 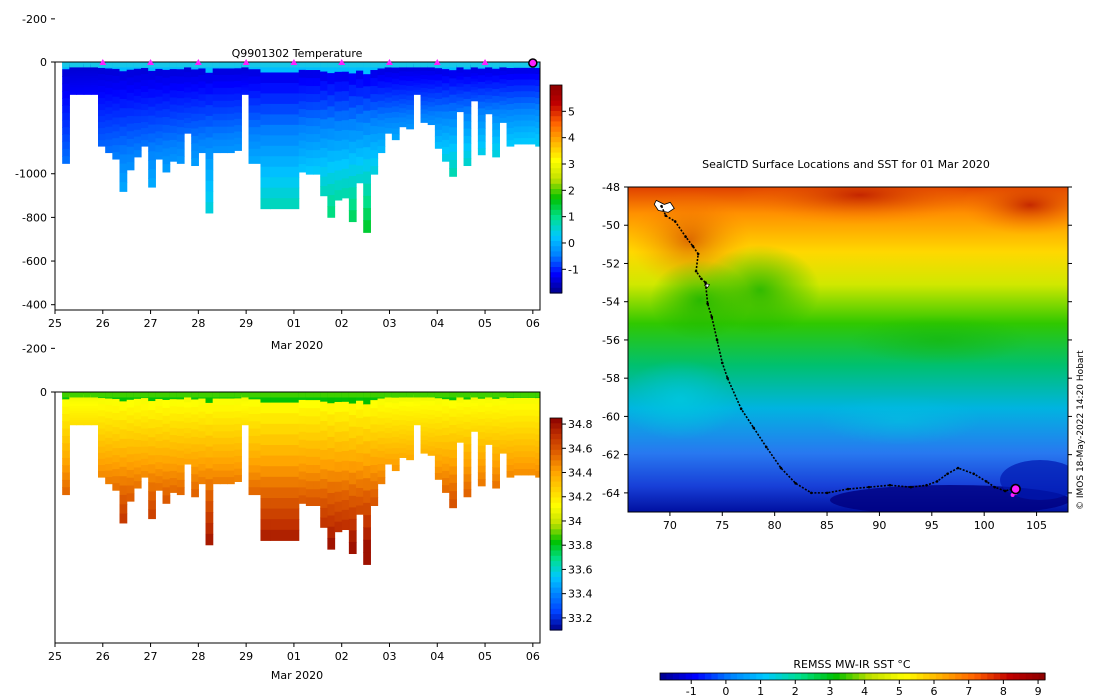 What do you see at coordinates (571, 190) in the screenshot?
I see `temperature-colorbar-tick-label: 2` at bounding box center [571, 190].